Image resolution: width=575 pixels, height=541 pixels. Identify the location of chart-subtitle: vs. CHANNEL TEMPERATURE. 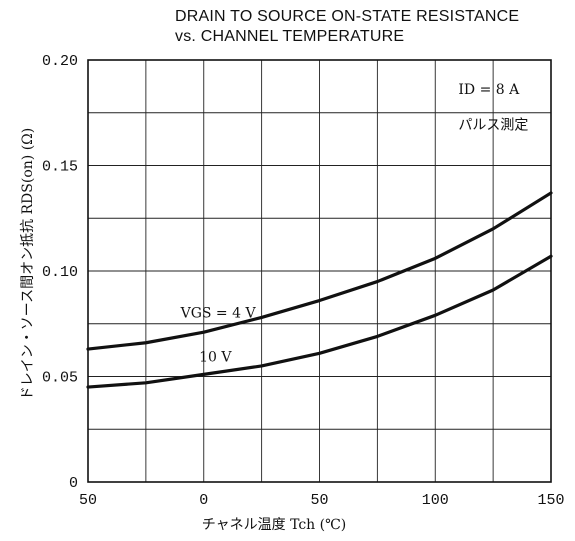
(289, 36).